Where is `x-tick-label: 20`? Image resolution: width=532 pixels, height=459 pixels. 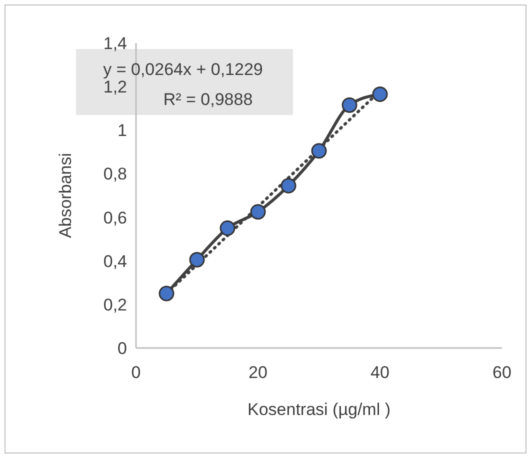 x-tick-label: 20 is located at coordinates (258, 372).